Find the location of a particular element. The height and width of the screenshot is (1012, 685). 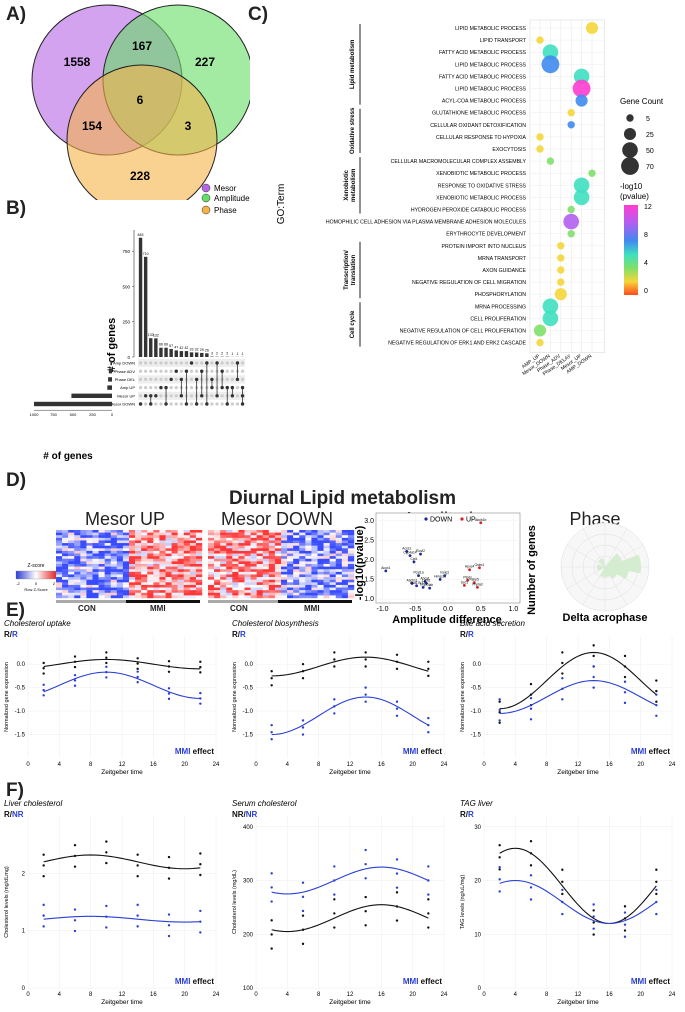

amp-point-label: Fabp5 is located at coordinates (475, 580).